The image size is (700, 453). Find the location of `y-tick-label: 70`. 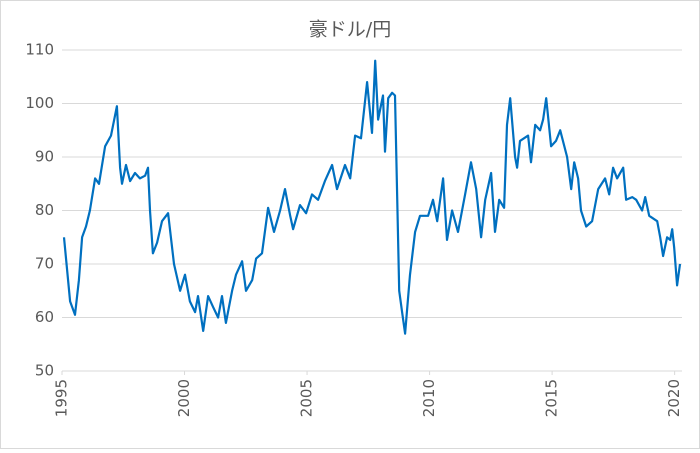

y-tick-label: 70 is located at coordinates (44, 264).